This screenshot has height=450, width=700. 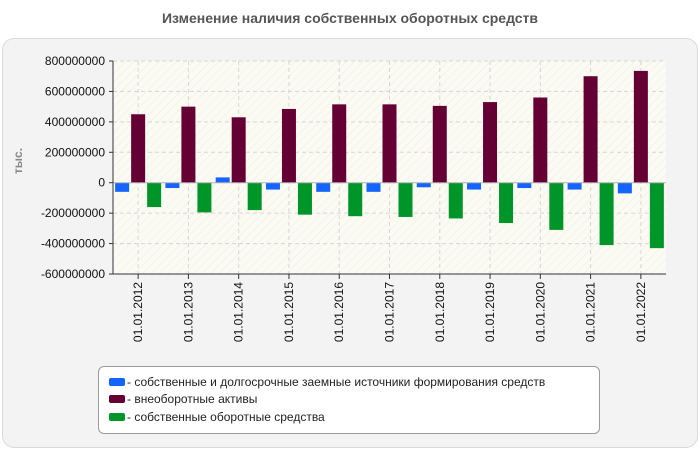 I want to click on x-tick-label: 01.01.2017, so click(x=390, y=312).